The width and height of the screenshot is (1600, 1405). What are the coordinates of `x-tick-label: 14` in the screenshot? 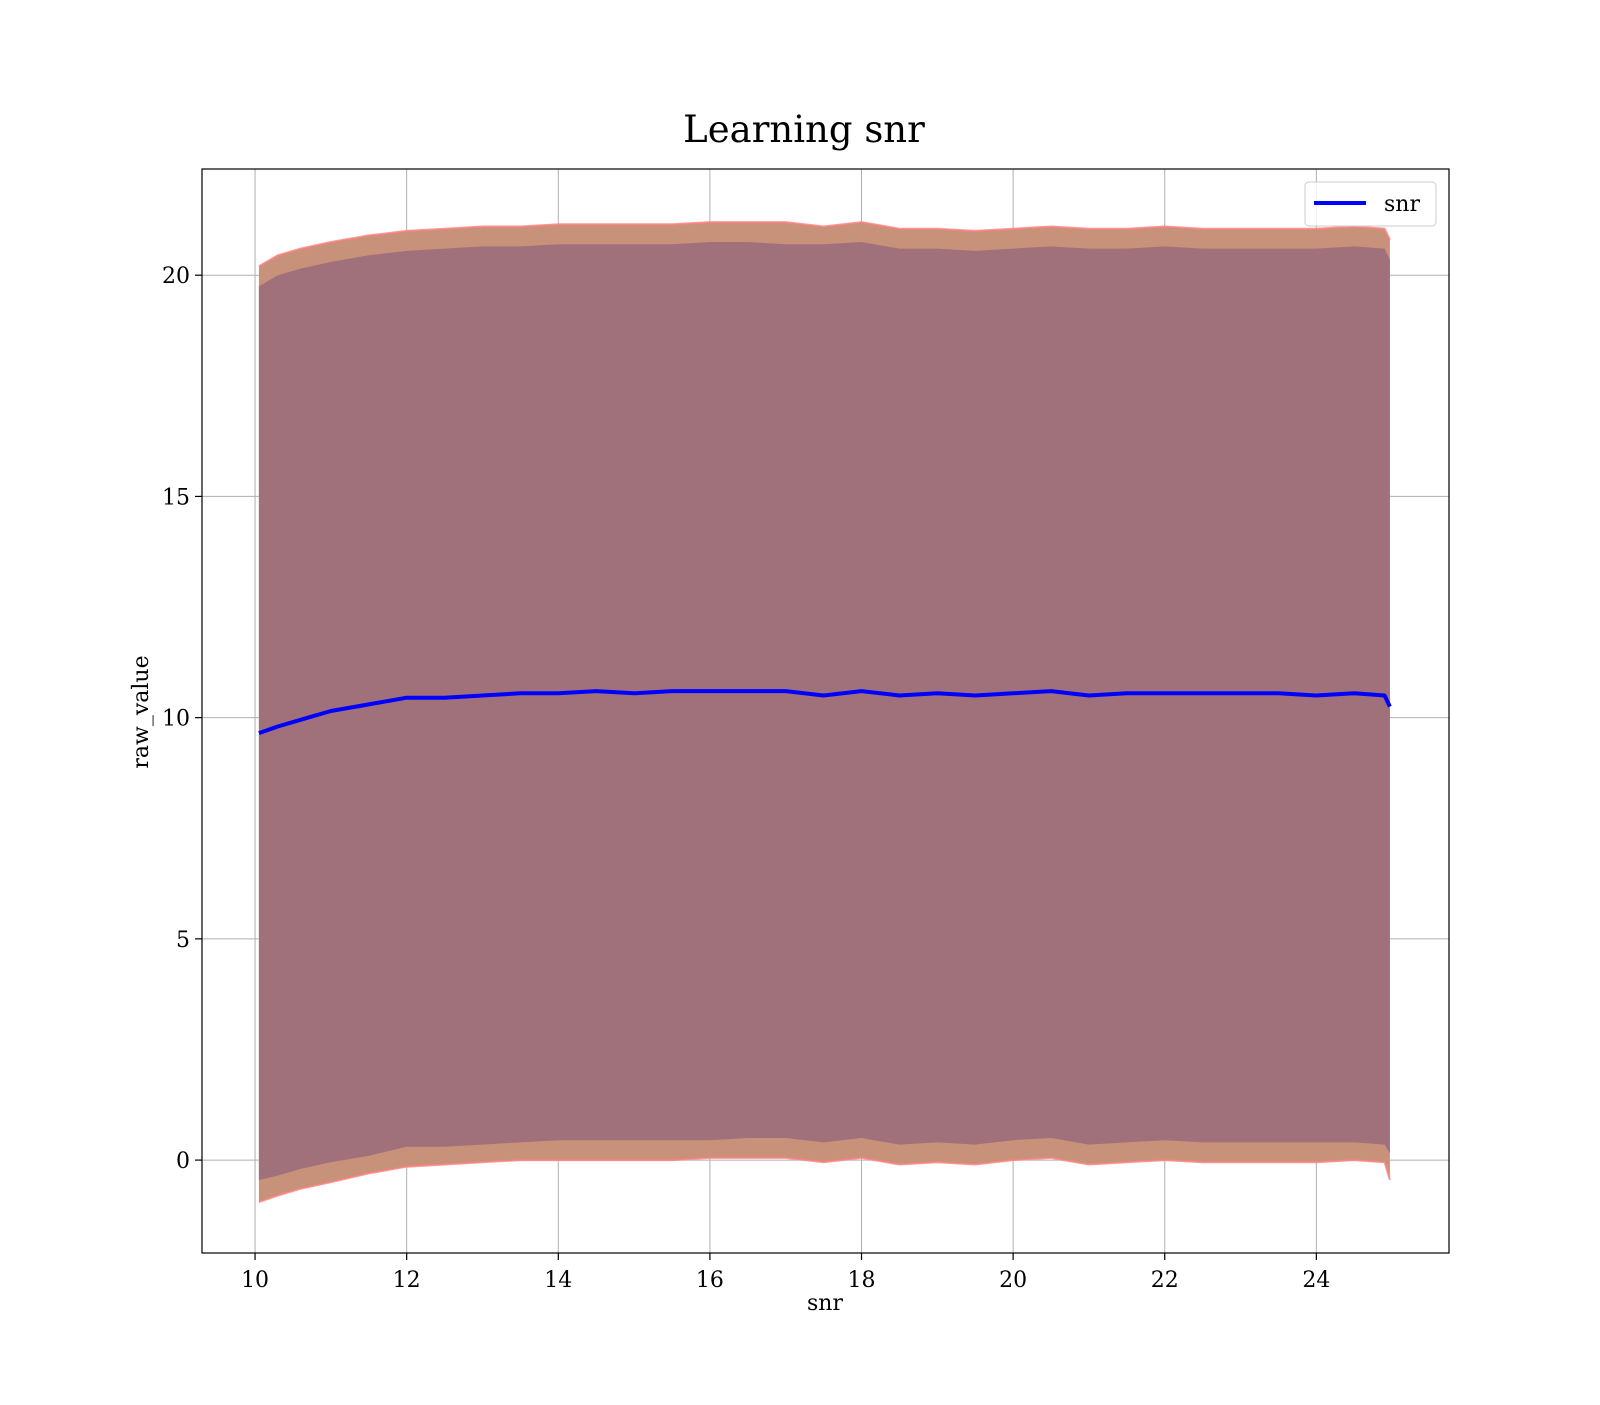 It's located at (558, 1280).